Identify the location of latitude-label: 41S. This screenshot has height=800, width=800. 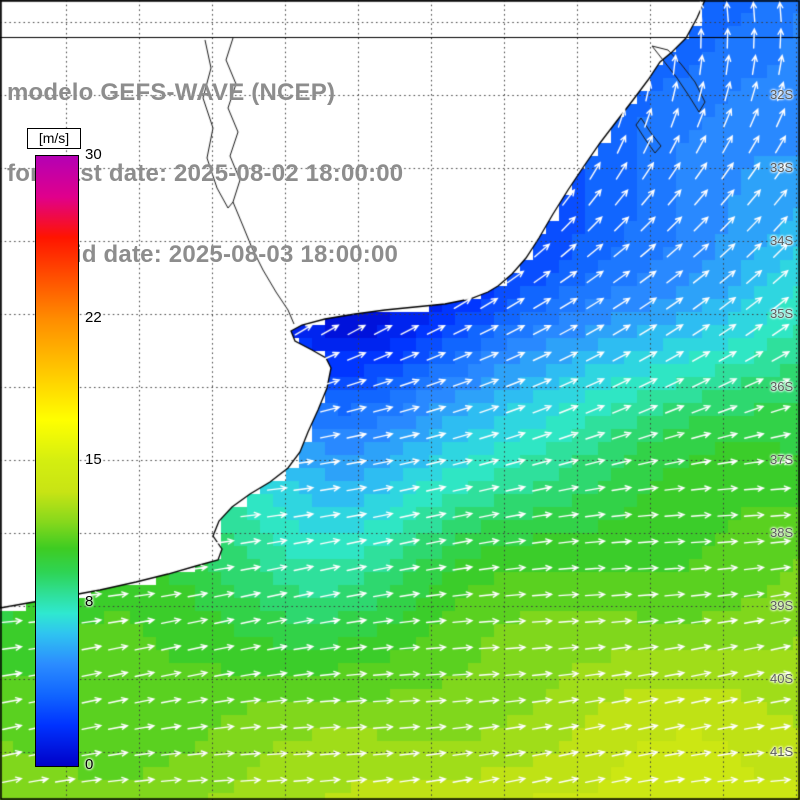
(782, 751).